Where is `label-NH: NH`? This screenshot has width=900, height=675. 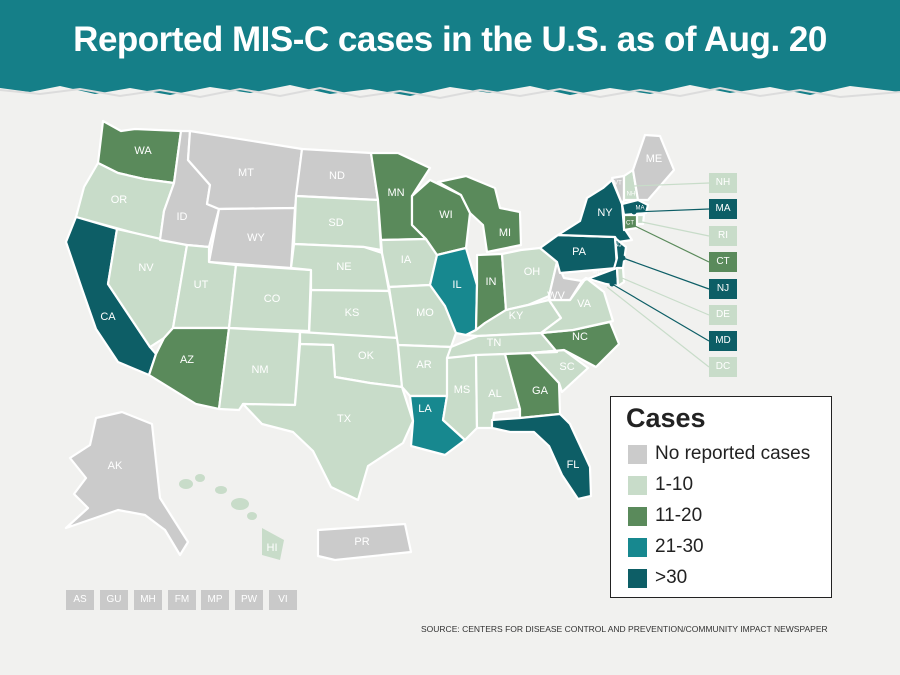
label-NH: NH is located at coordinates (631, 195).